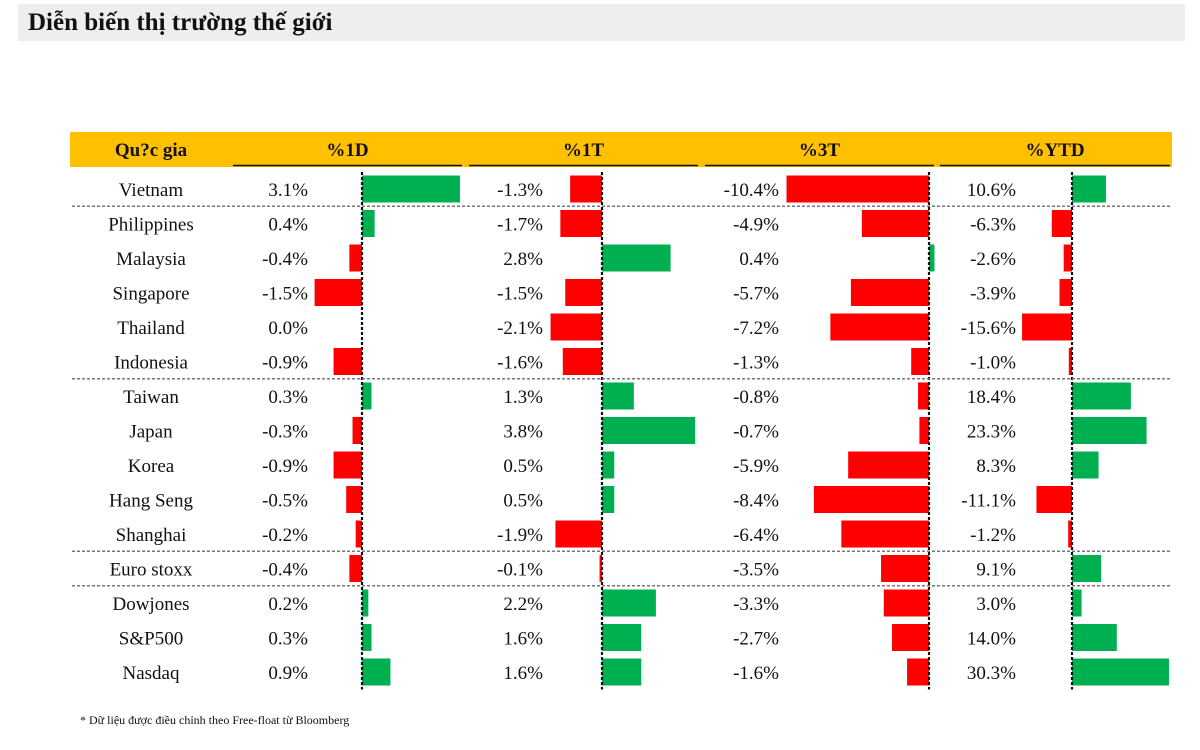 The image size is (1200, 750). I want to click on title-bar: Diễn biến thị trường thế giới, so click(601, 22).